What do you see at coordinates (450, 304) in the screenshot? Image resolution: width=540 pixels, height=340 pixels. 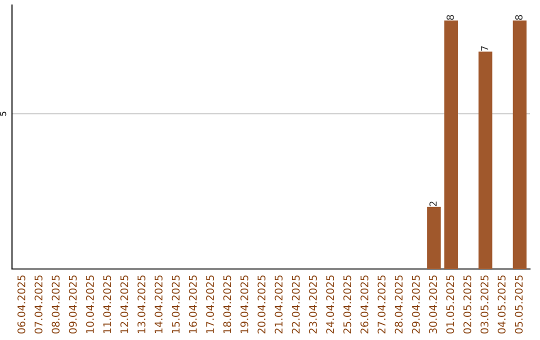 I see `x-tick-label: 01.05.2025` at bounding box center [450, 304].